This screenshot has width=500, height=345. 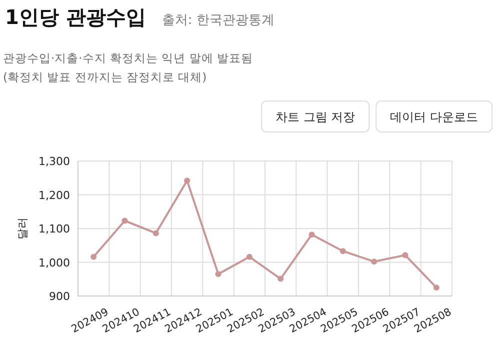 What do you see at coordinates (128, 58) in the screenshot?
I see `text: 관광수입·지출·수지 확정치는 익년 말에 발표됨` at bounding box center [128, 58].